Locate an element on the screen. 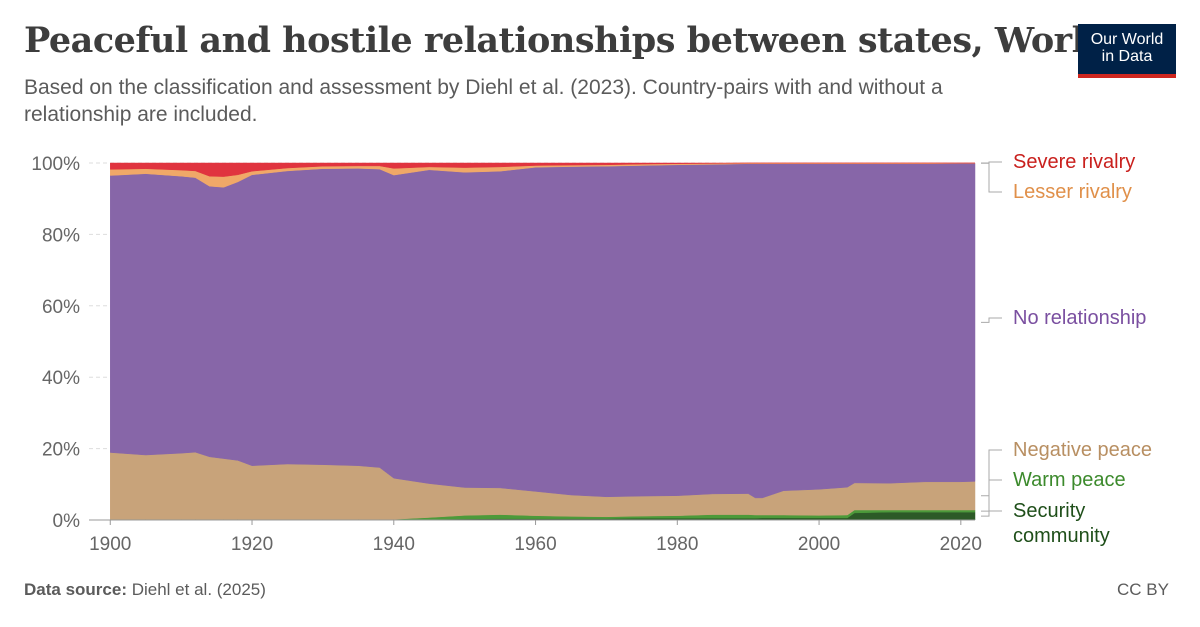 This screenshot has height=627, width=1200. y-tick-label: 20% is located at coordinates (61, 450).